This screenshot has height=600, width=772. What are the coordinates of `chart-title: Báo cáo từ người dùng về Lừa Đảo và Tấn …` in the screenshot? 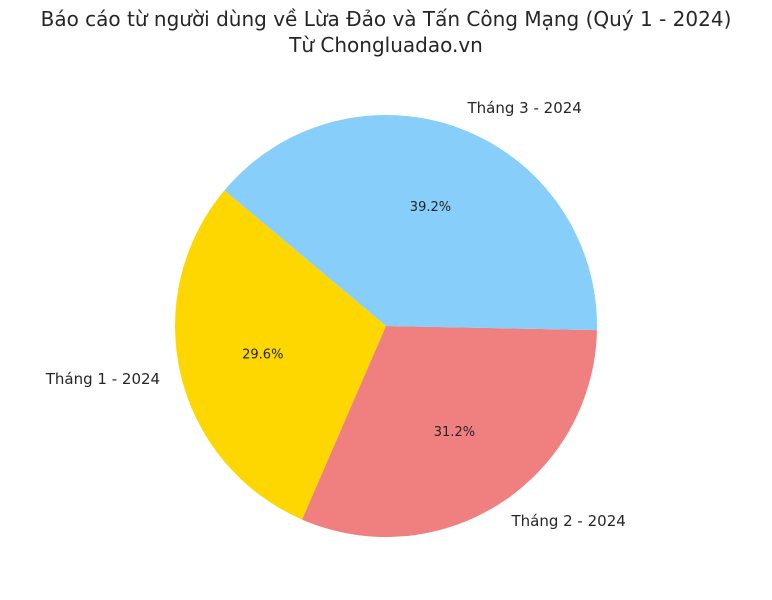 It's located at (386, 32).